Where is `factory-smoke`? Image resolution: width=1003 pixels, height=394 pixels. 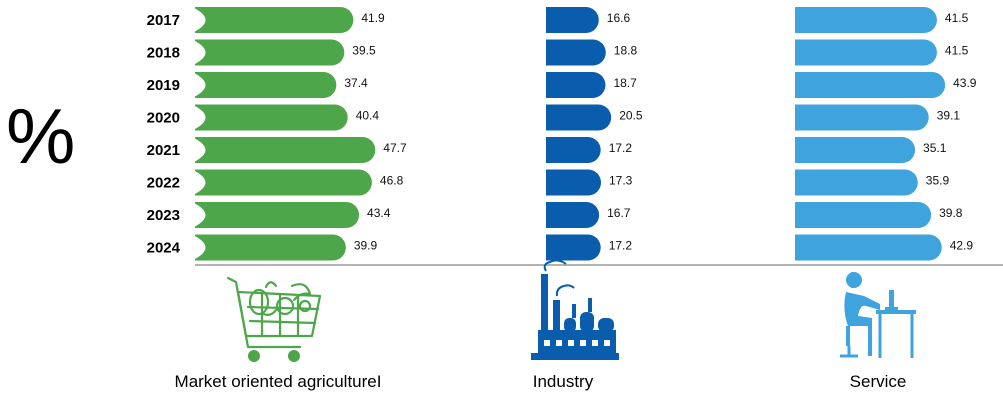
factory-smoke is located at coordinates (559, 278).